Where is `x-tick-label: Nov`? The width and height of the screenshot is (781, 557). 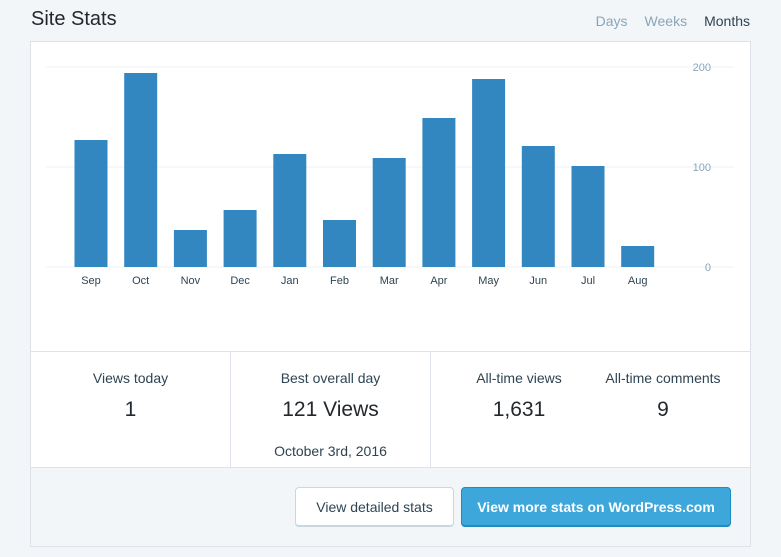 x-tick-label: Nov is located at coordinates (191, 281).